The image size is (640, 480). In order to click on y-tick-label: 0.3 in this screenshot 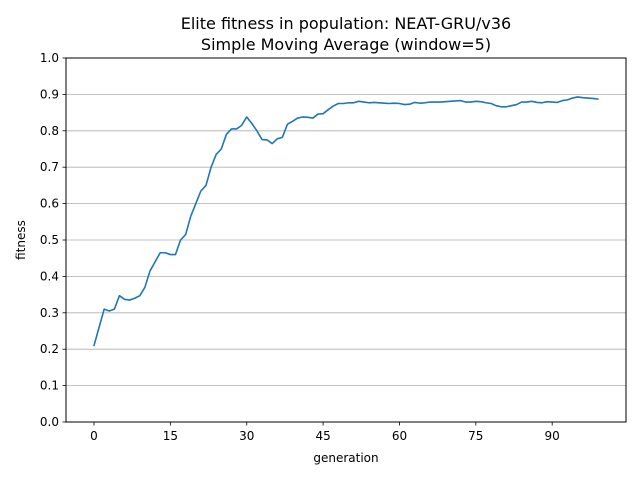, I will do `click(49, 313)`.